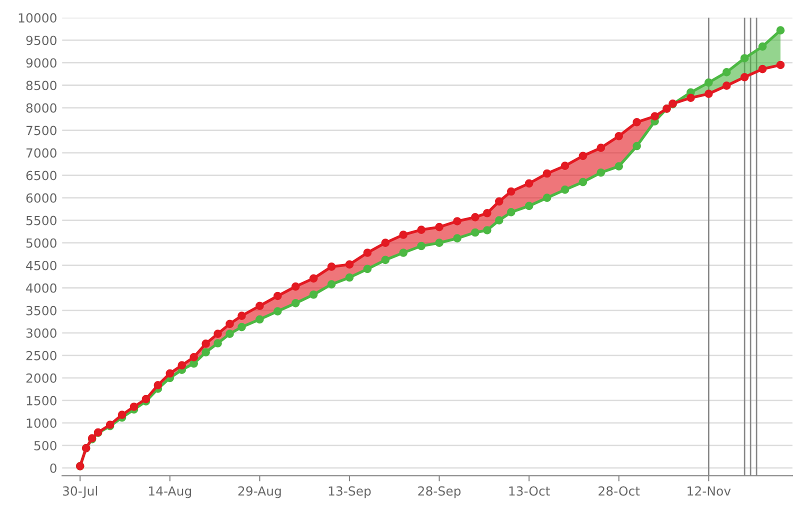 This screenshot has height=506, width=807. I want to click on x-tick-label: 28-Sep, so click(439, 492).